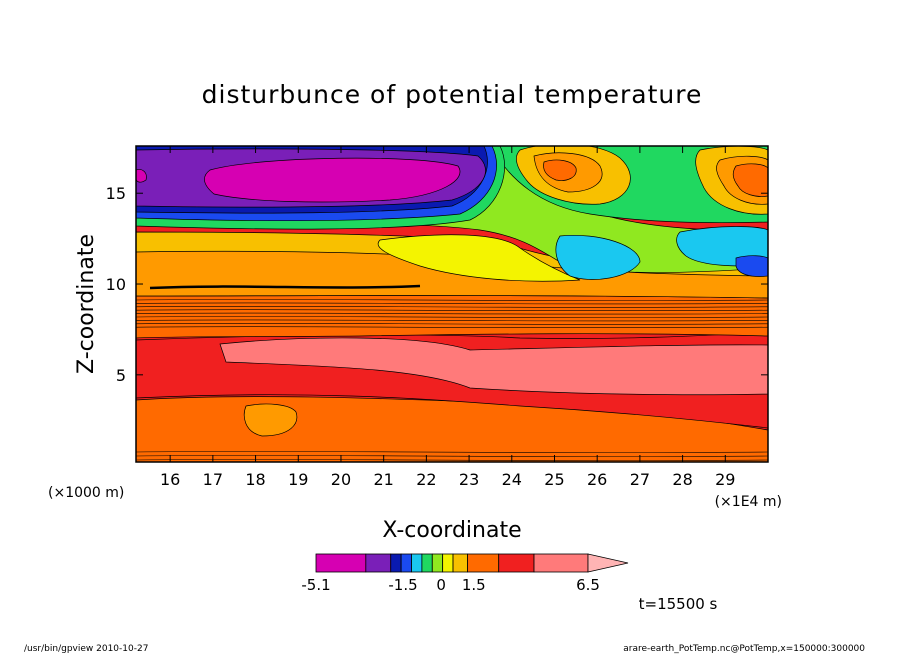 This screenshot has height=654, width=904. I want to click on x-tick-label: 26, so click(597, 479).